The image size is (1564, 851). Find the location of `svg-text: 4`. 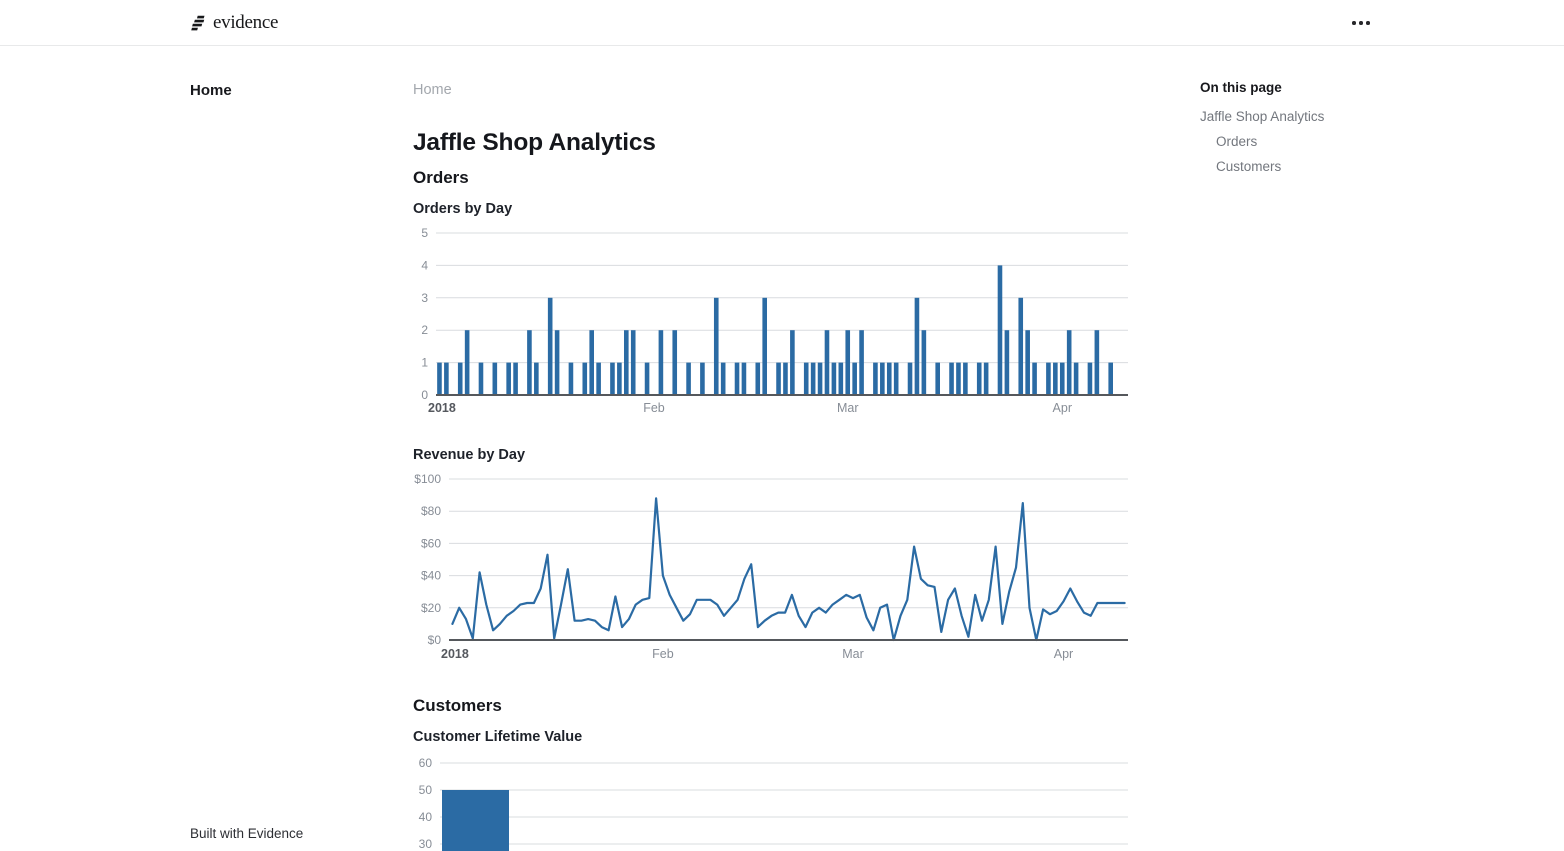

svg-text: 4 is located at coordinates (424, 265).